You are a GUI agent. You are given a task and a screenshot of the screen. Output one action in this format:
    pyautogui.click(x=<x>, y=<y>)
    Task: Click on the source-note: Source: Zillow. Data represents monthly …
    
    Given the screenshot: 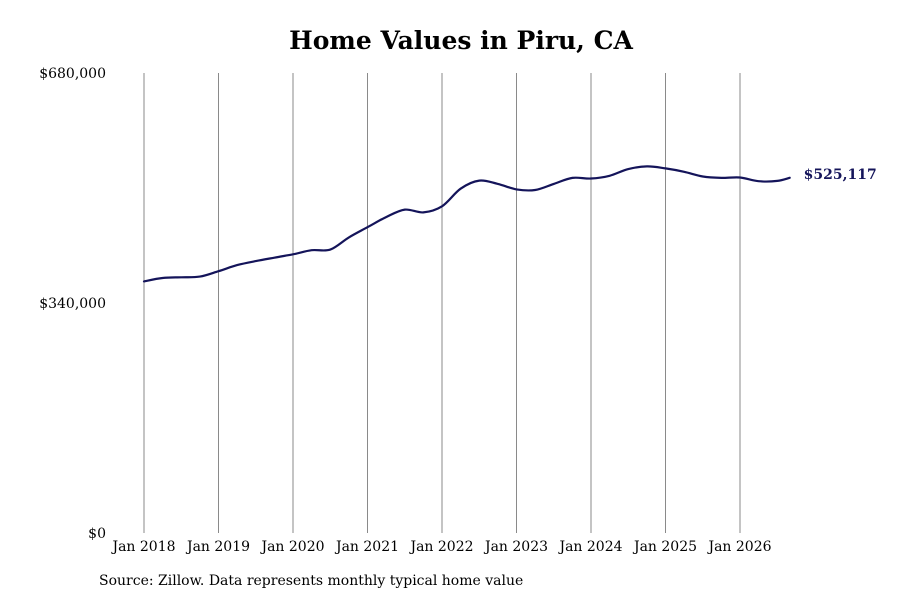 What is the action you would take?
    pyautogui.click(x=311, y=581)
    